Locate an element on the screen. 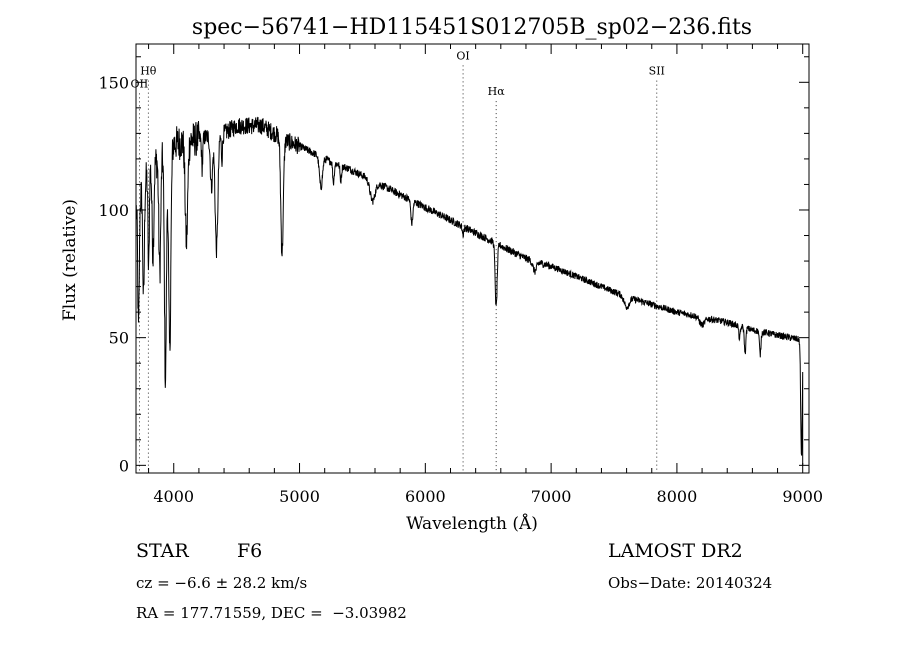  x-tick-label: 7000 is located at coordinates (551, 496).